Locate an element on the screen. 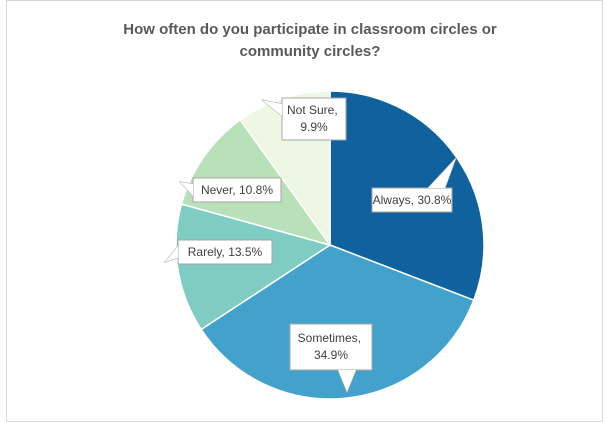 This screenshot has height=422, width=607. label-line: 34.9% is located at coordinates (331, 355).